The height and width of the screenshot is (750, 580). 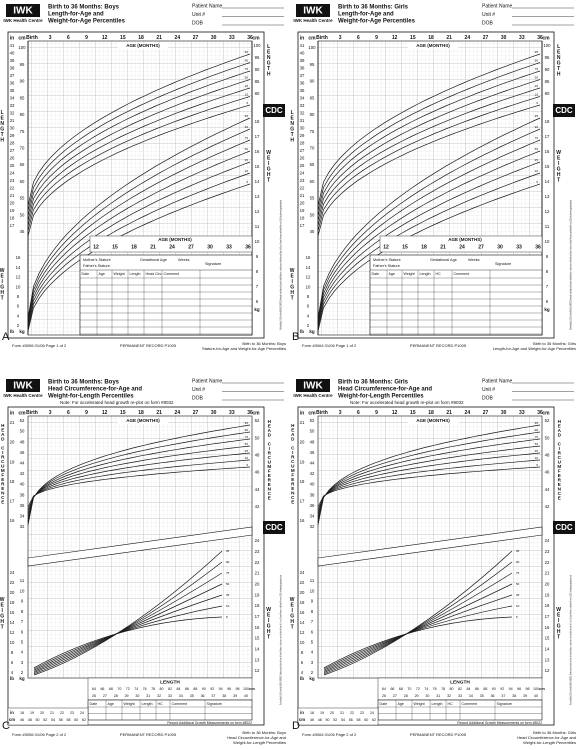 What do you see at coordinates (181, 696) in the screenshot?
I see `scale-label: 34` at bounding box center [181, 696].